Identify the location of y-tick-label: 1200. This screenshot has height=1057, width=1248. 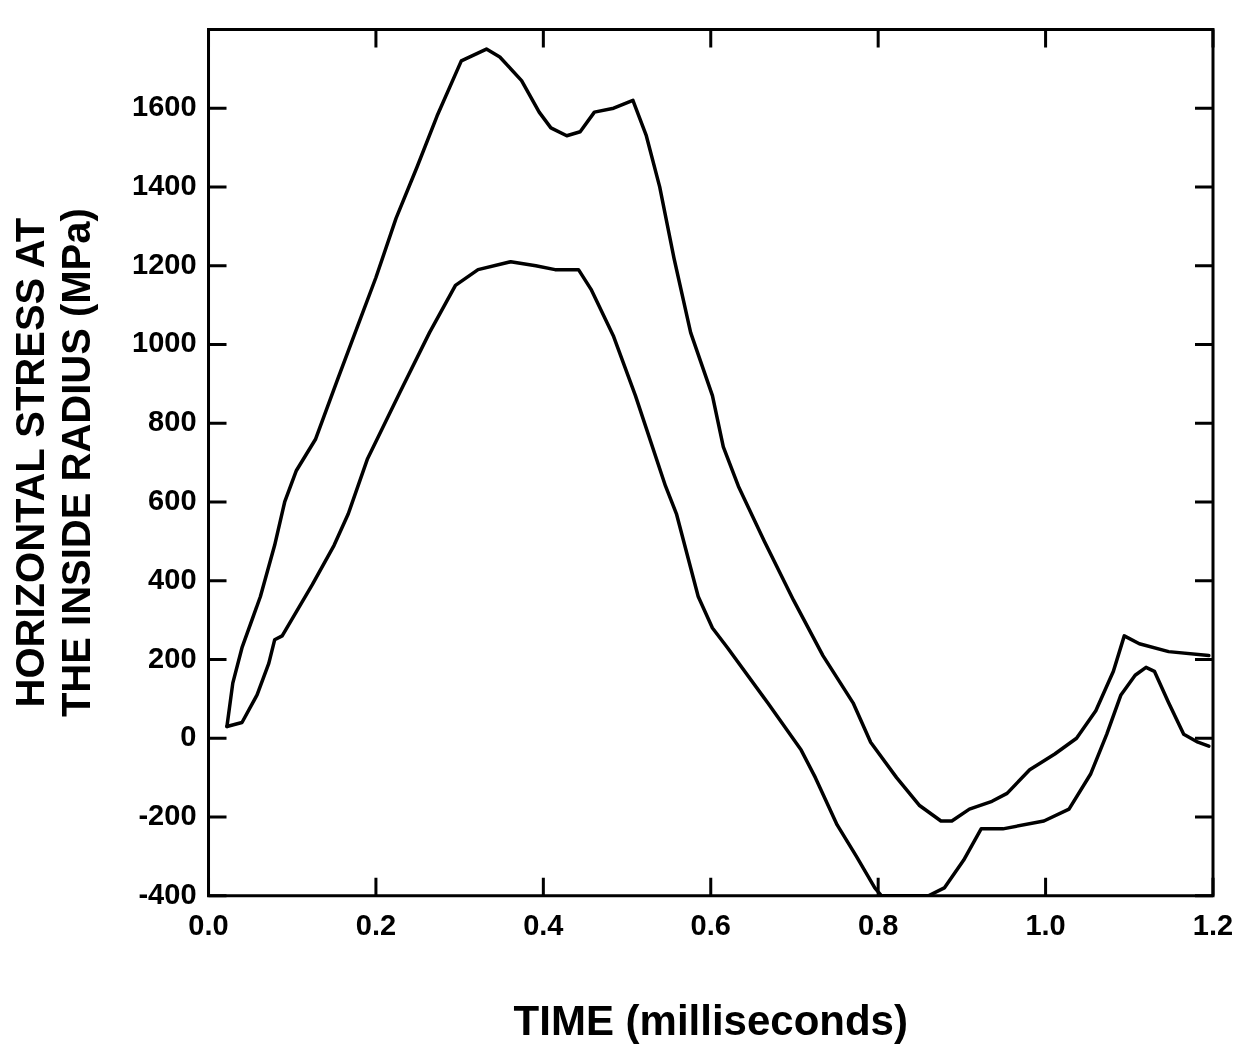
(164, 263).